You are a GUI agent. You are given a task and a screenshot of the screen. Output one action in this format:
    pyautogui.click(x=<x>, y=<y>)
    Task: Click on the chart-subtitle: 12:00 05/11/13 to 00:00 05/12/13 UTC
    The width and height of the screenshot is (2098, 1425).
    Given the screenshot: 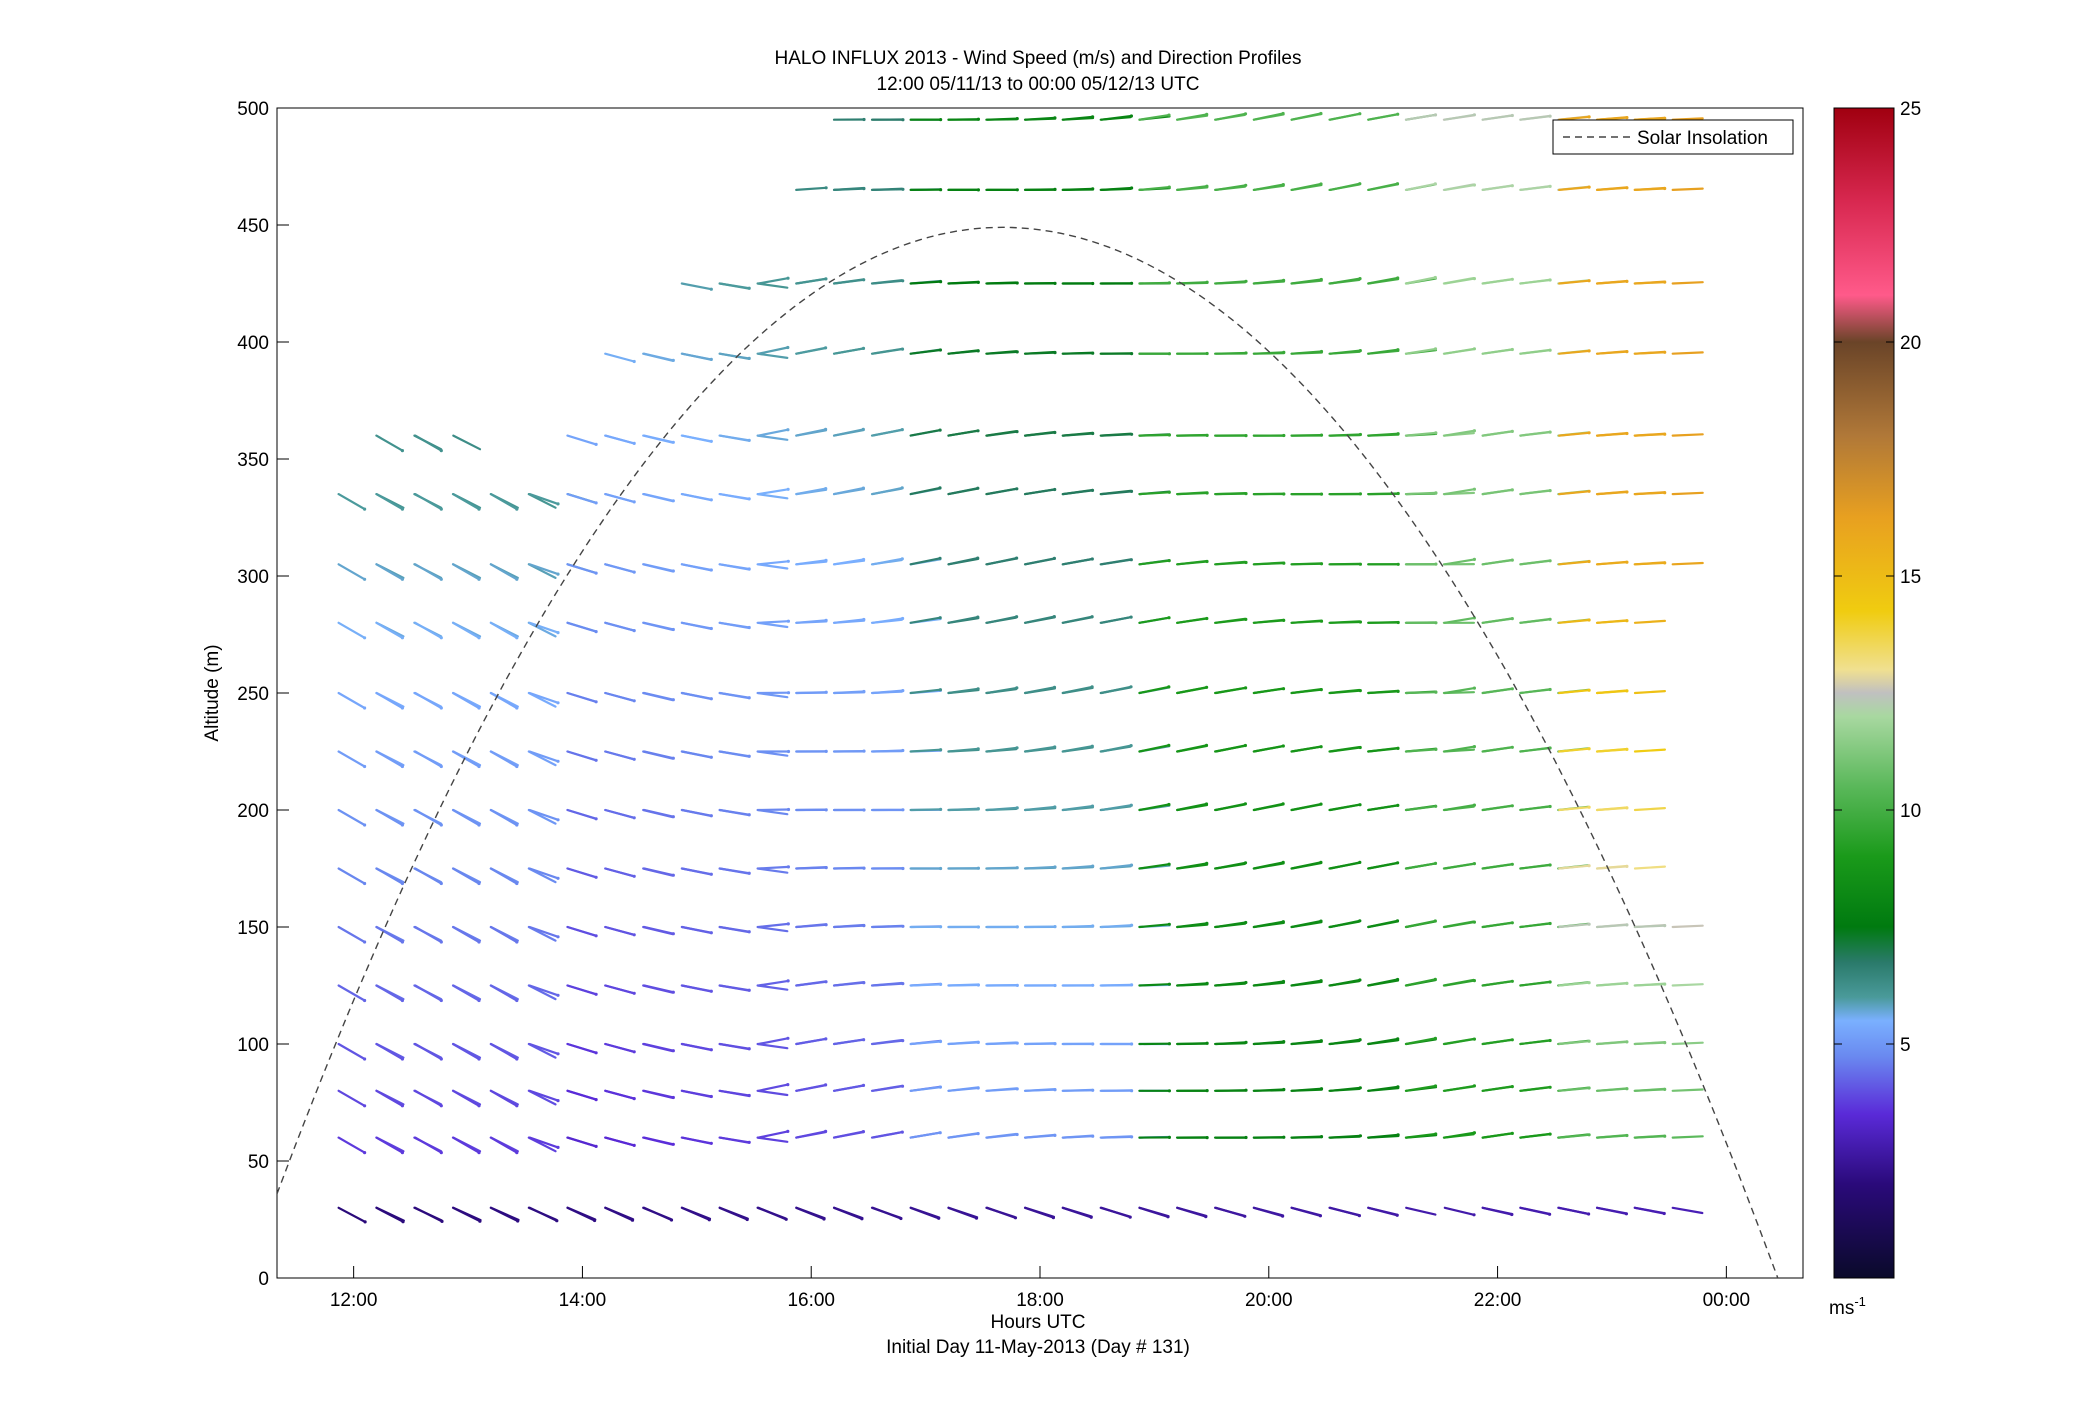 What is the action you would take?
    pyautogui.click(x=1038, y=84)
    